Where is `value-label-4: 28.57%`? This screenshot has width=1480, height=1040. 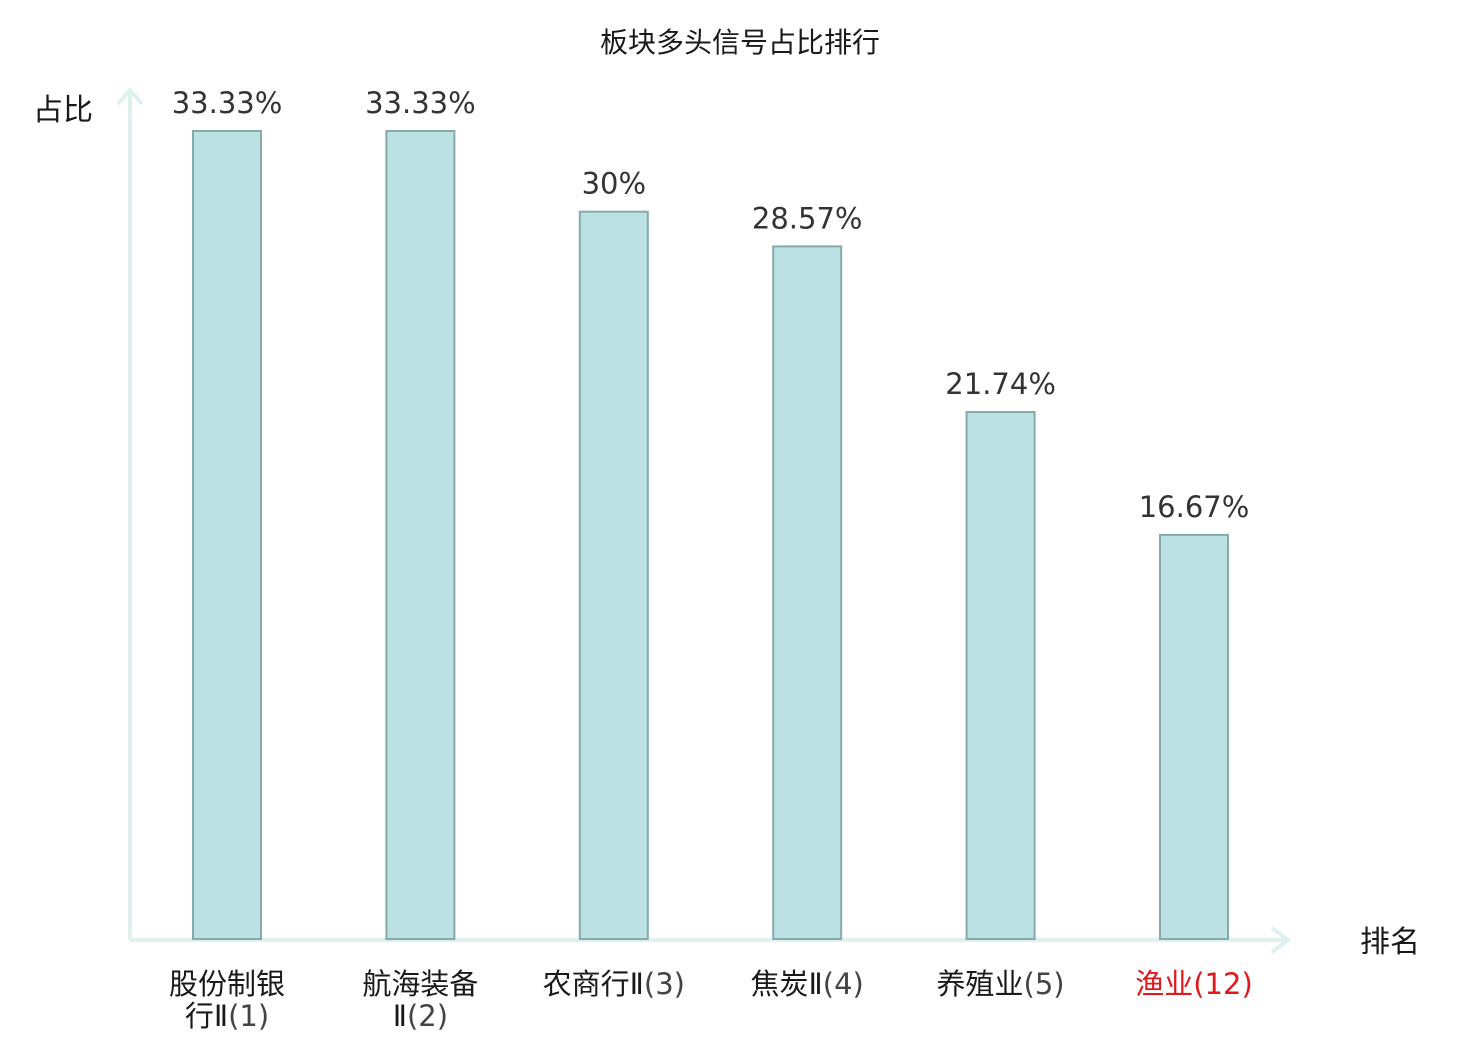 value-label-4: 28.57% is located at coordinates (807, 218).